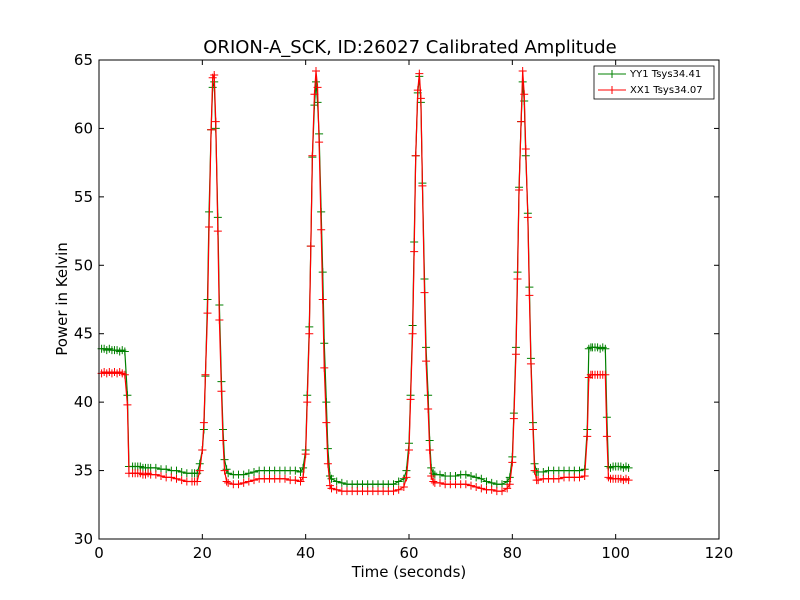  I want to click on legend: YY1 Tsys34.41 XX1 Tsys34.07, so click(654, 82).